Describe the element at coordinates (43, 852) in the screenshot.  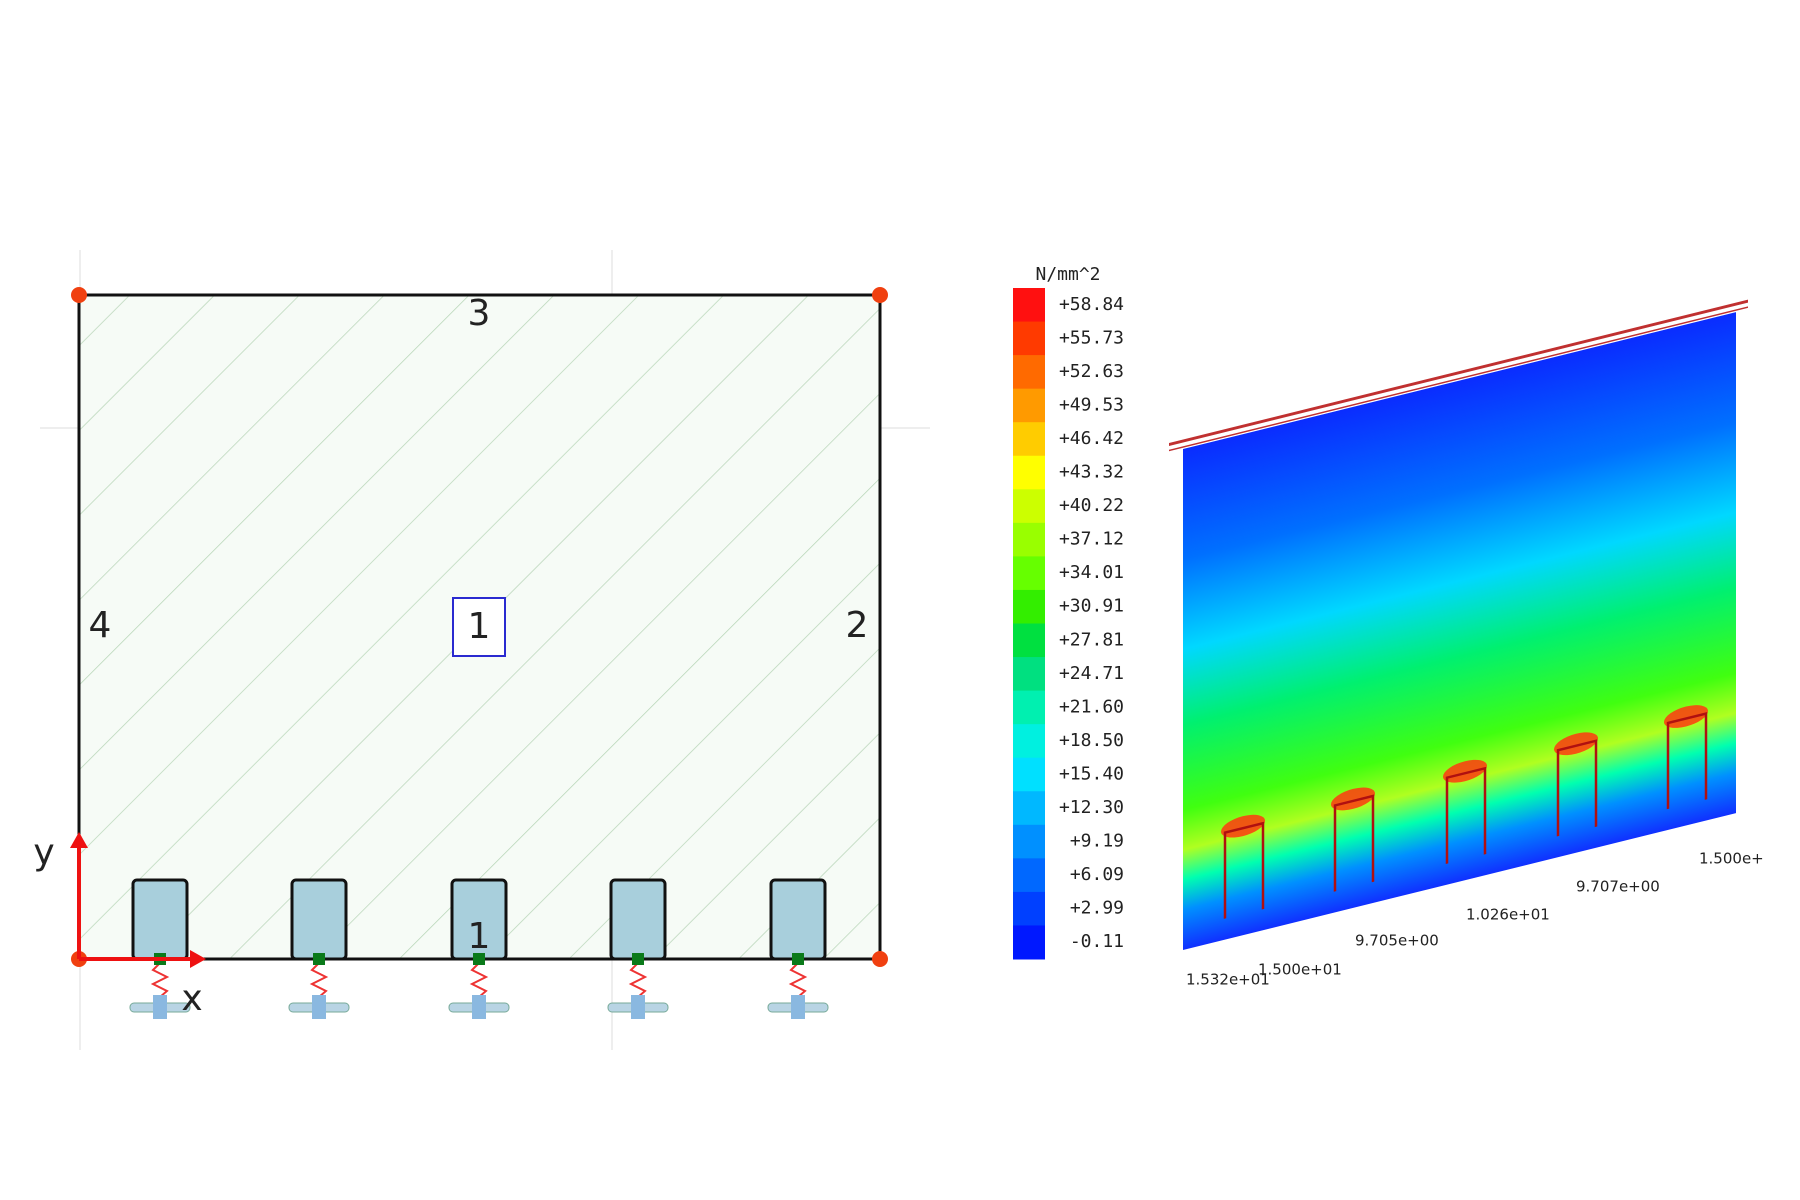
I see `axis-label: y` at that location.